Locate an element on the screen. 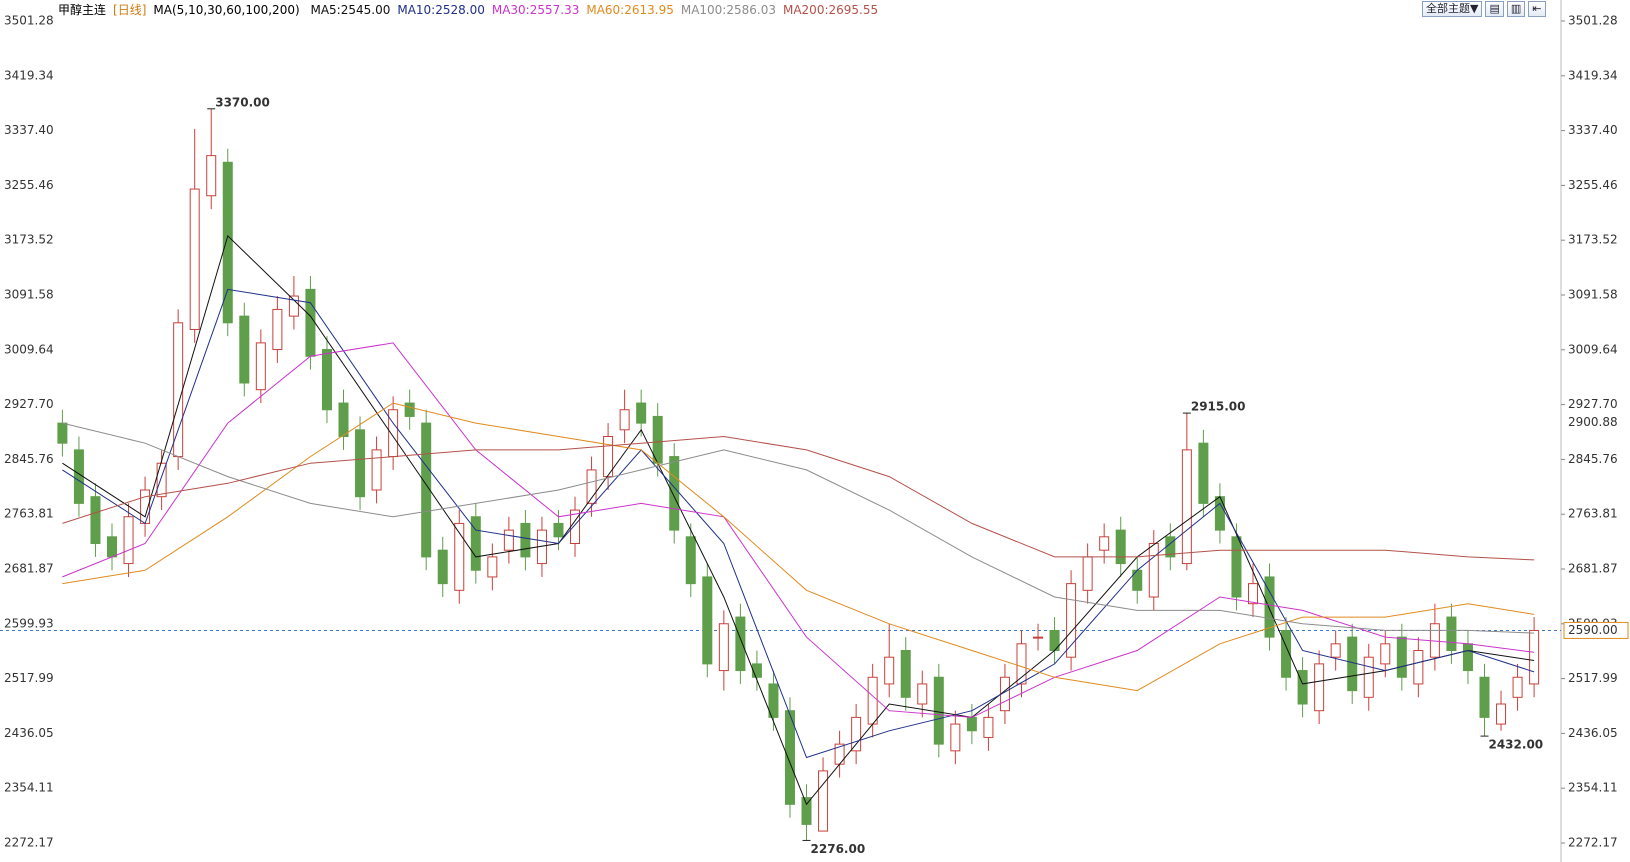 The width and height of the screenshot is (1630, 862). y-tick-label: 3419.34 is located at coordinates (29, 75).